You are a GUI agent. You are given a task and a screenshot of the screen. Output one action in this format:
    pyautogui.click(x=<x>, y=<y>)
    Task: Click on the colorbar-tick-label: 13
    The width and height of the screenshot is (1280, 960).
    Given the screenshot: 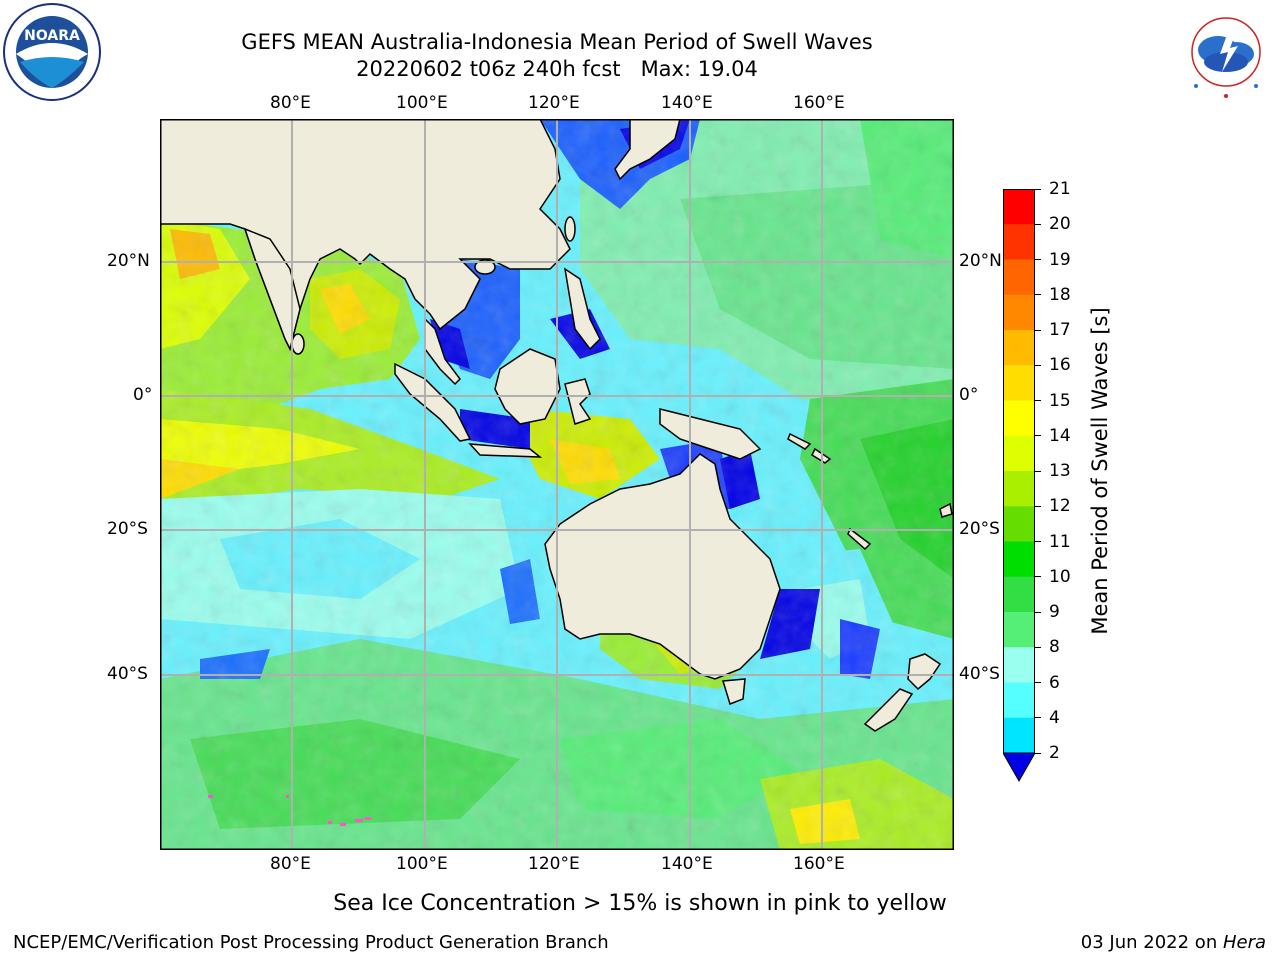 What is the action you would take?
    pyautogui.click(x=1053, y=471)
    